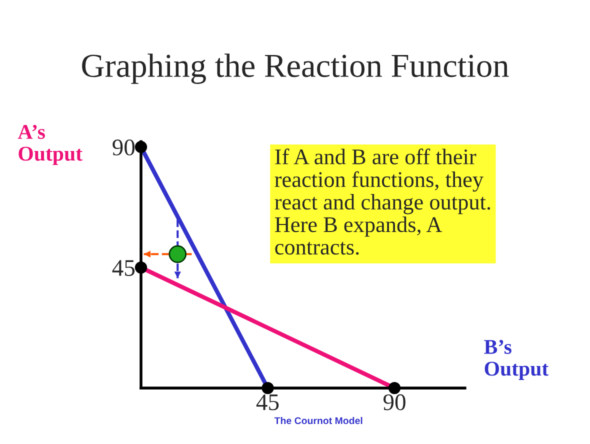  I want to click on y-axis-title: A’s Output, so click(50, 144).